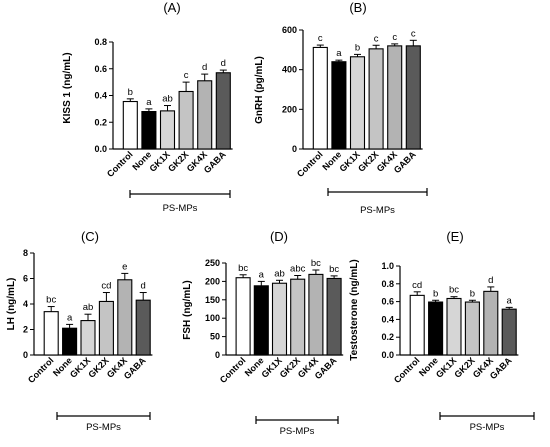 Image resolution: width=550 pixels, height=447 pixels. I want to click on y-tick-label: 6, so click(25, 279).